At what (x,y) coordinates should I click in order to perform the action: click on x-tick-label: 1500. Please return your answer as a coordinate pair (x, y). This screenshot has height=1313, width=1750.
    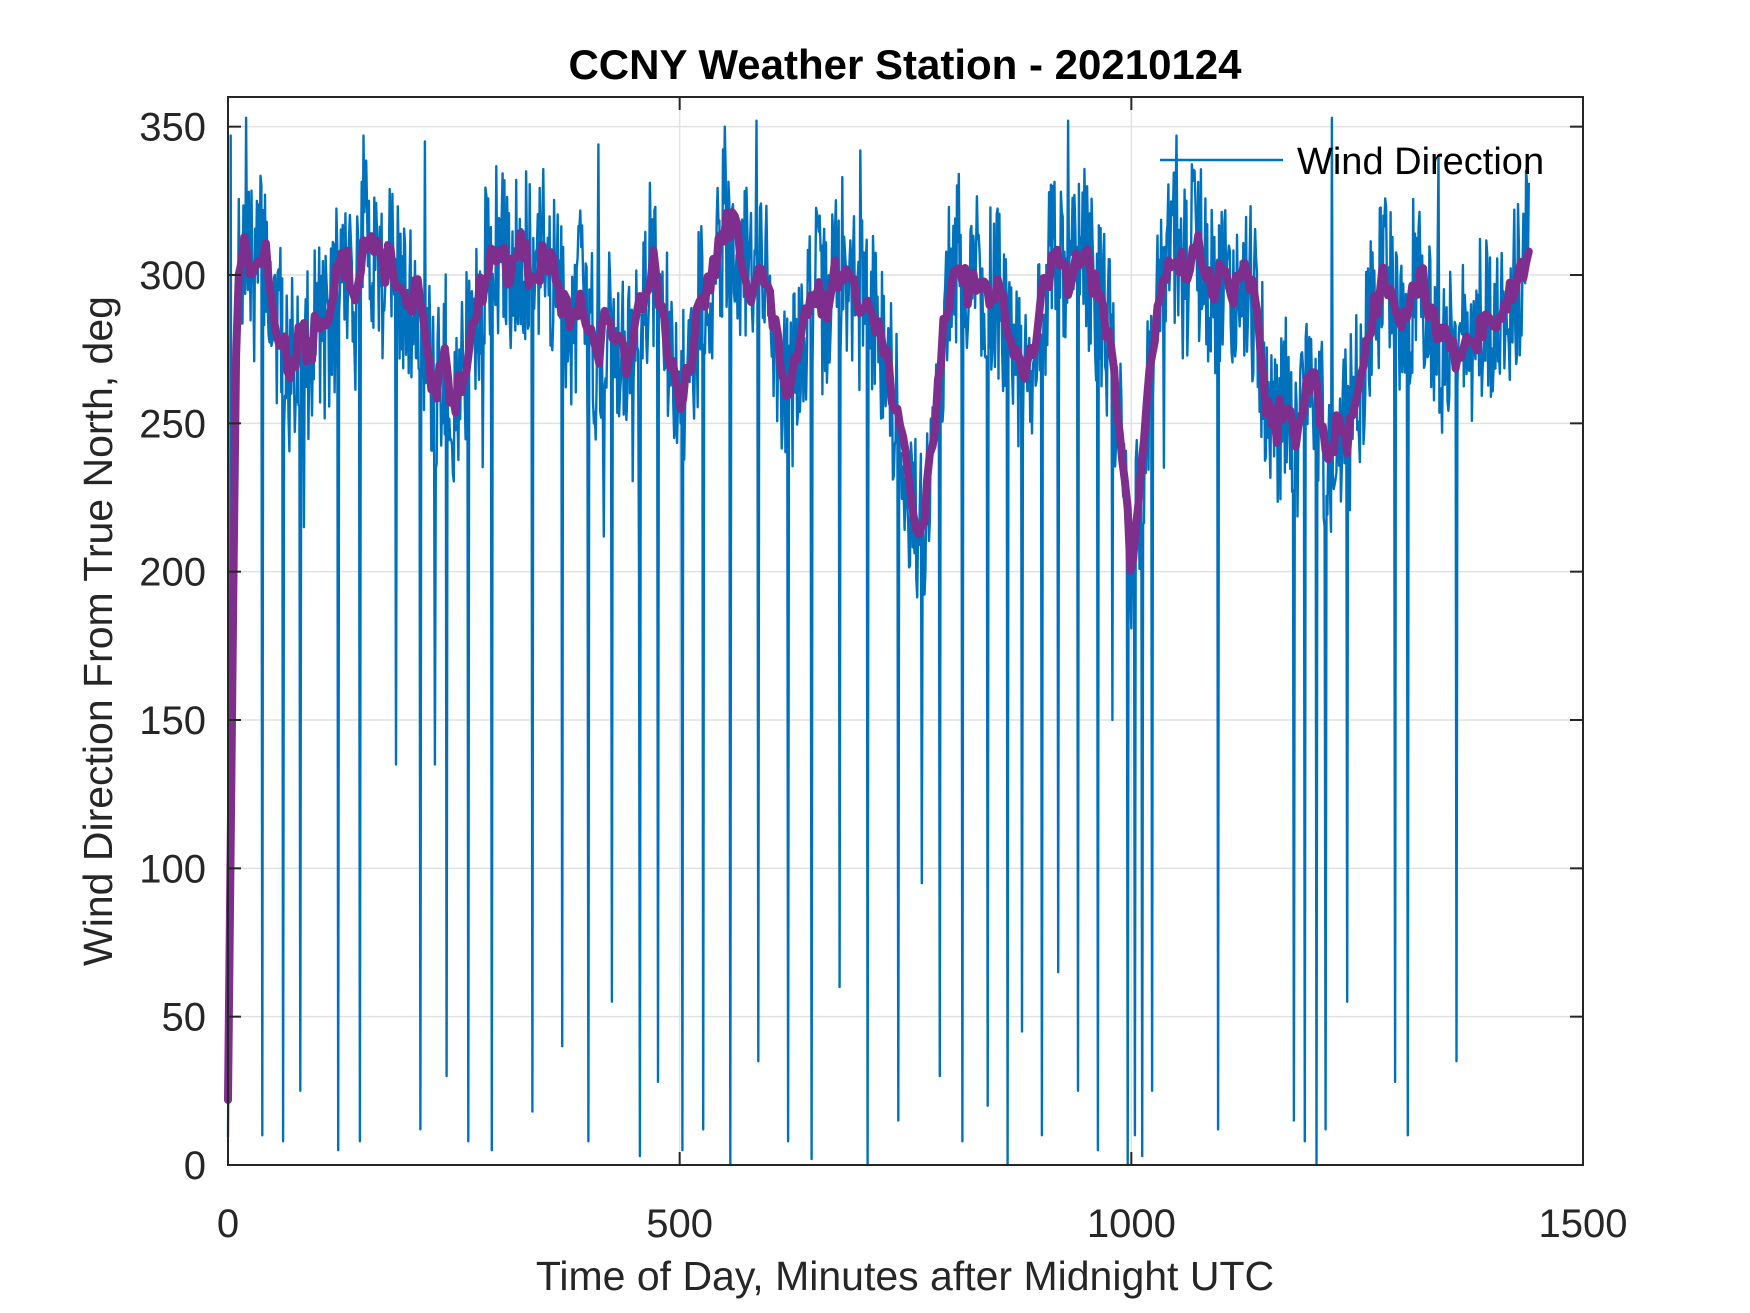
    Looking at the image, I should click on (1583, 1224).